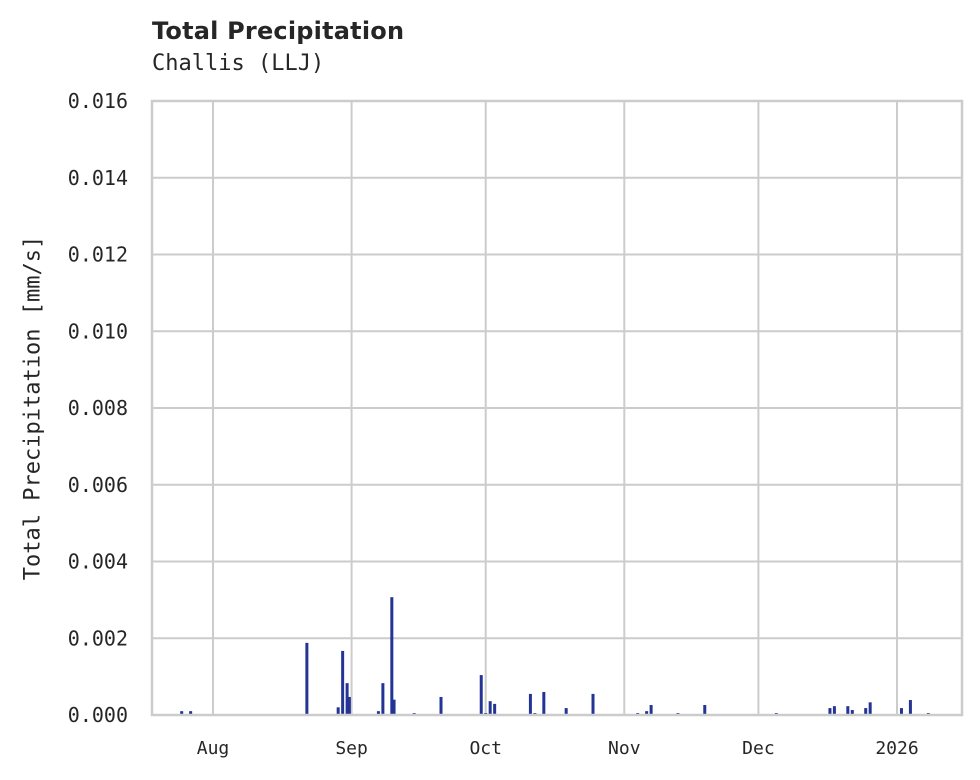 The image size is (980, 780). What do you see at coordinates (758, 748) in the screenshot?
I see `x-tick-label: Dec` at bounding box center [758, 748].